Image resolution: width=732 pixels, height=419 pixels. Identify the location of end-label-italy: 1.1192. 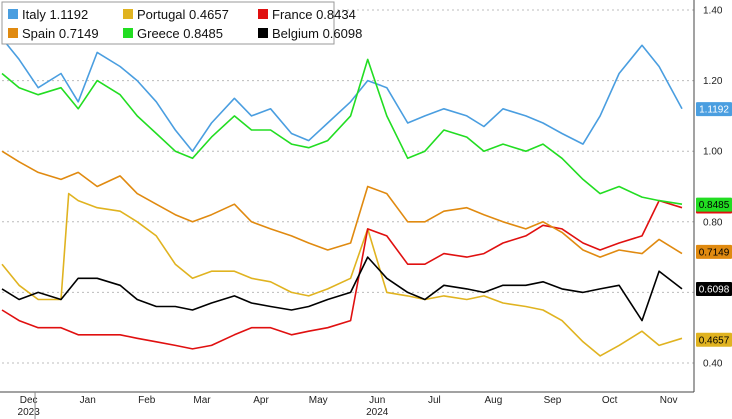
(714, 110).